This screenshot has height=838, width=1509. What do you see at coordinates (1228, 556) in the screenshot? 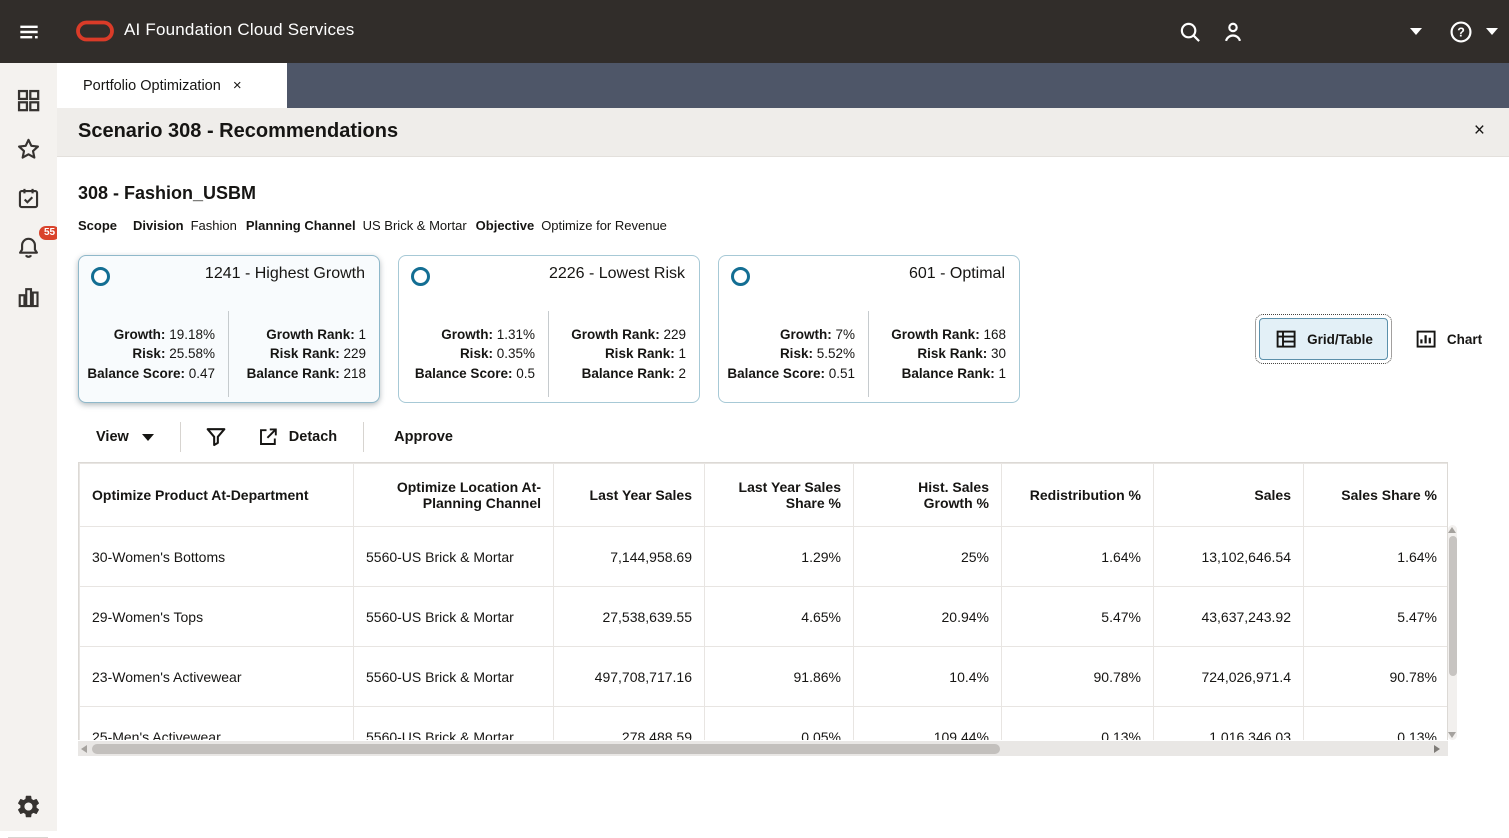
I see `cell-sales: 13,102,646.54` at bounding box center [1228, 556].